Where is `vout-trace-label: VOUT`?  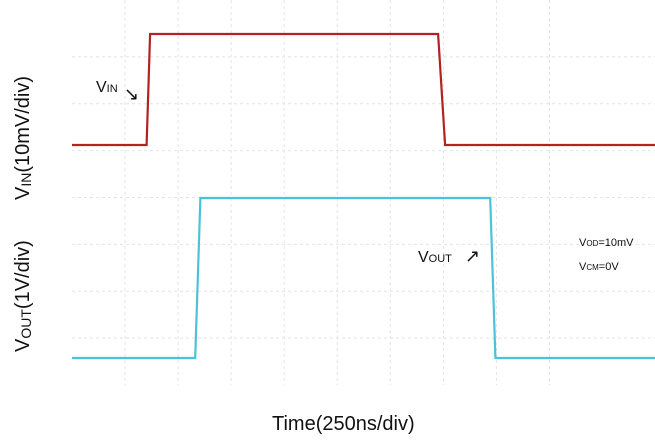 vout-trace-label: VOUT is located at coordinates (435, 257).